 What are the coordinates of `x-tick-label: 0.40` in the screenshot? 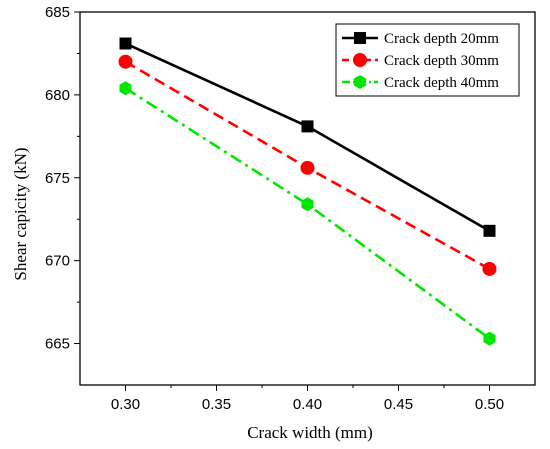 It's located at (307, 404).